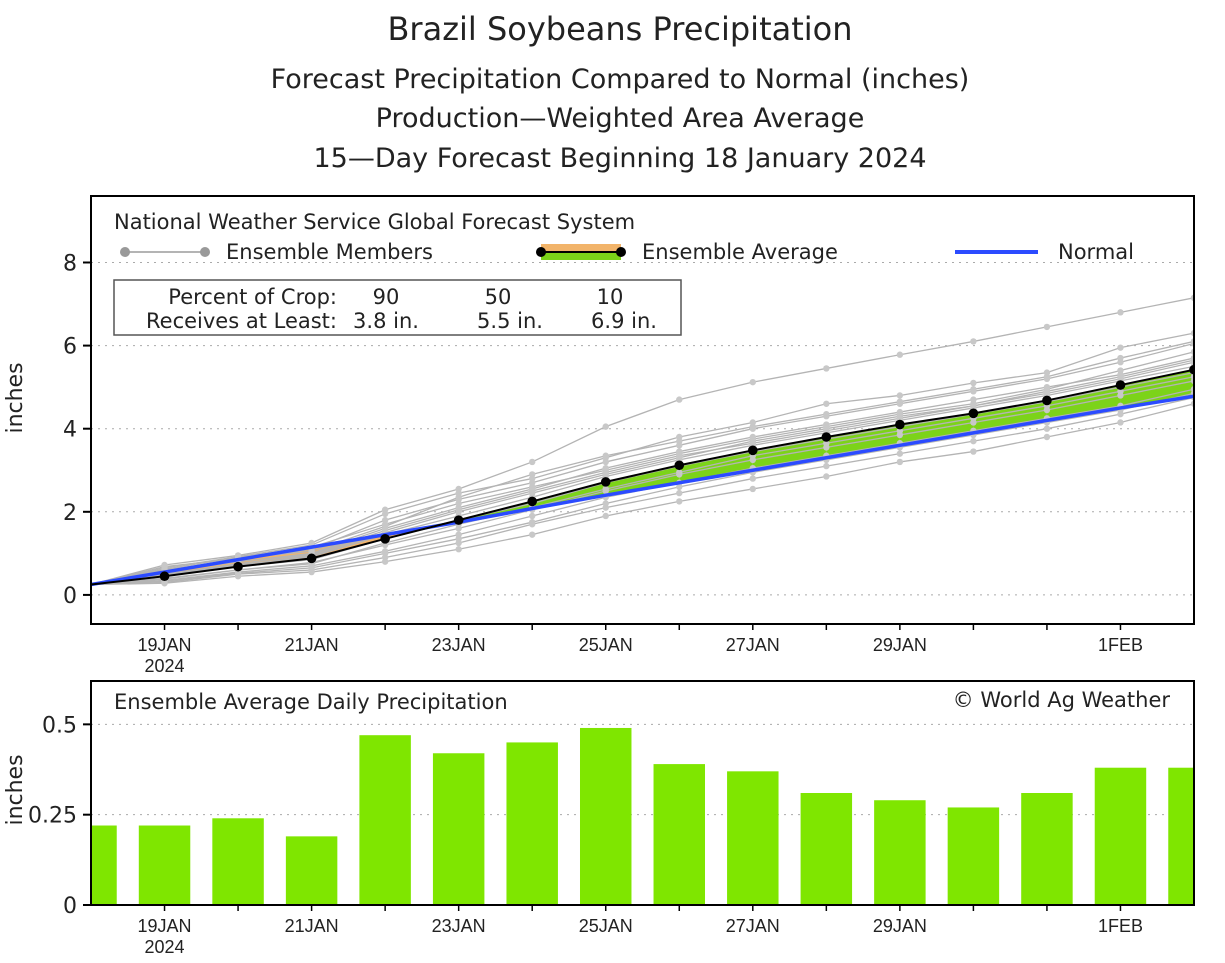  I want to click on top-x-tick-label: 23JAN, so click(459, 645).